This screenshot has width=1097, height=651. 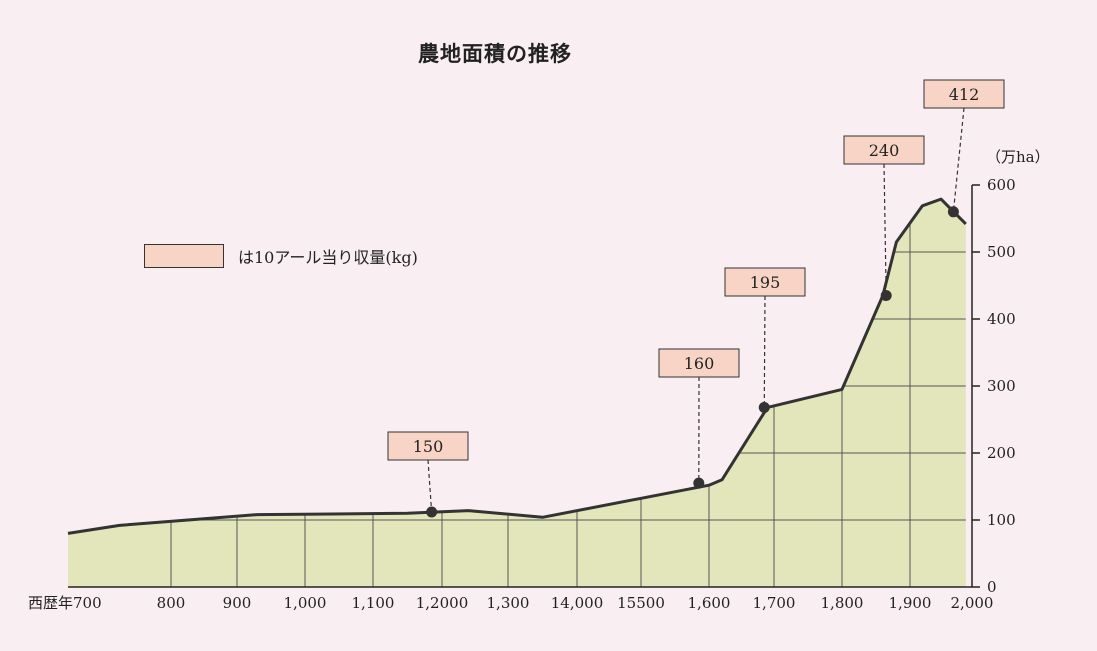 I want to click on x-tick-label: 900, so click(x=237, y=603).